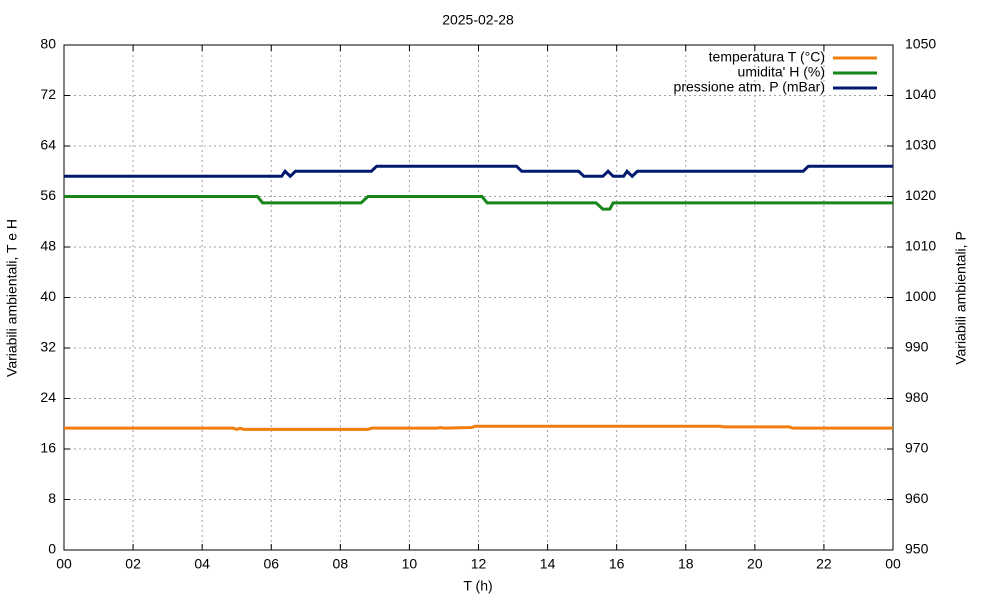 The height and width of the screenshot is (600, 1000). I want to click on y2-tick-label: 1020, so click(920, 195).